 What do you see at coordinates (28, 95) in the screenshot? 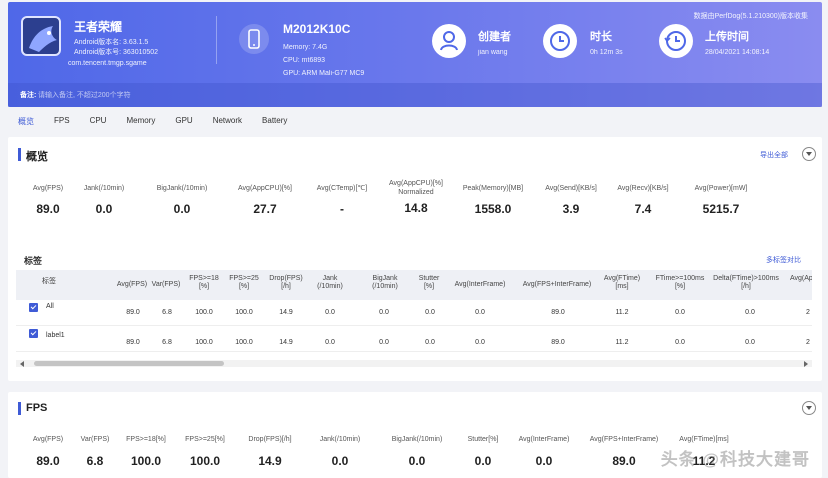
I see `remark-label: 备注:` at bounding box center [28, 95].